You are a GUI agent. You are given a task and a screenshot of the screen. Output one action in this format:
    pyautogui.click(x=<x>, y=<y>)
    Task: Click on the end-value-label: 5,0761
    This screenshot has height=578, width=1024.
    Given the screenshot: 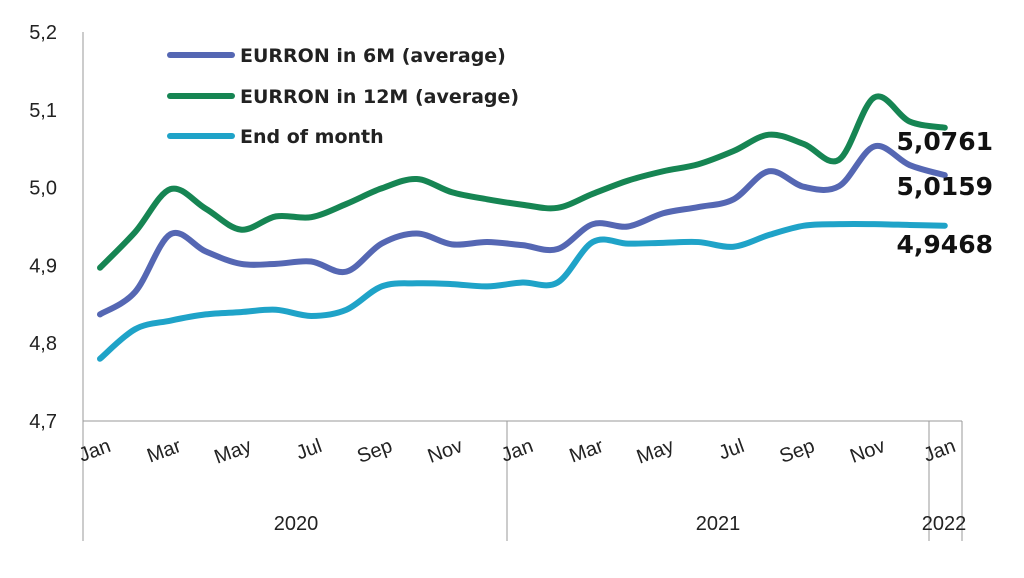 What is the action you would take?
    pyautogui.click(x=945, y=141)
    